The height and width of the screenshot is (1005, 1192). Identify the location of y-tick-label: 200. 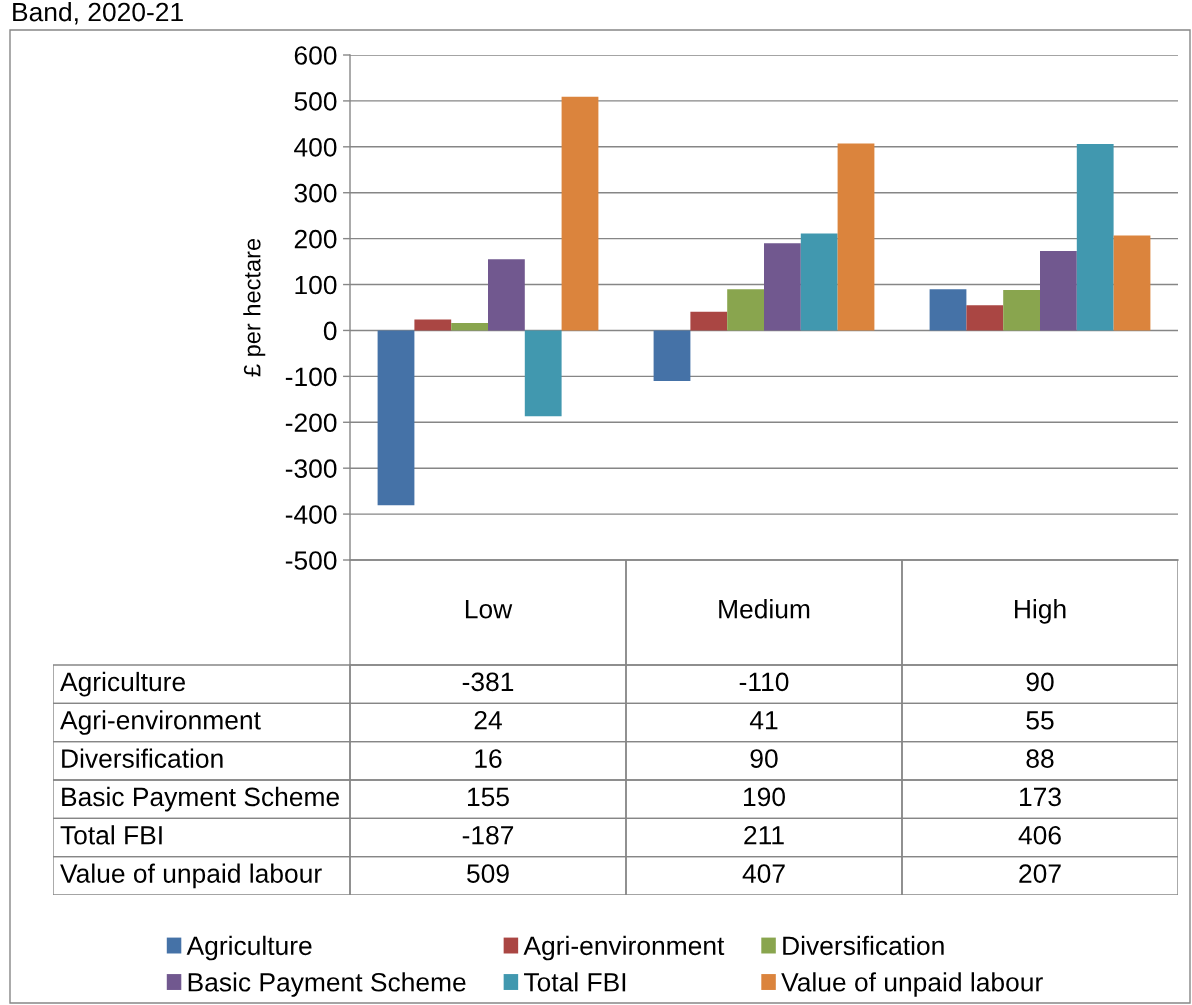
(315, 239).